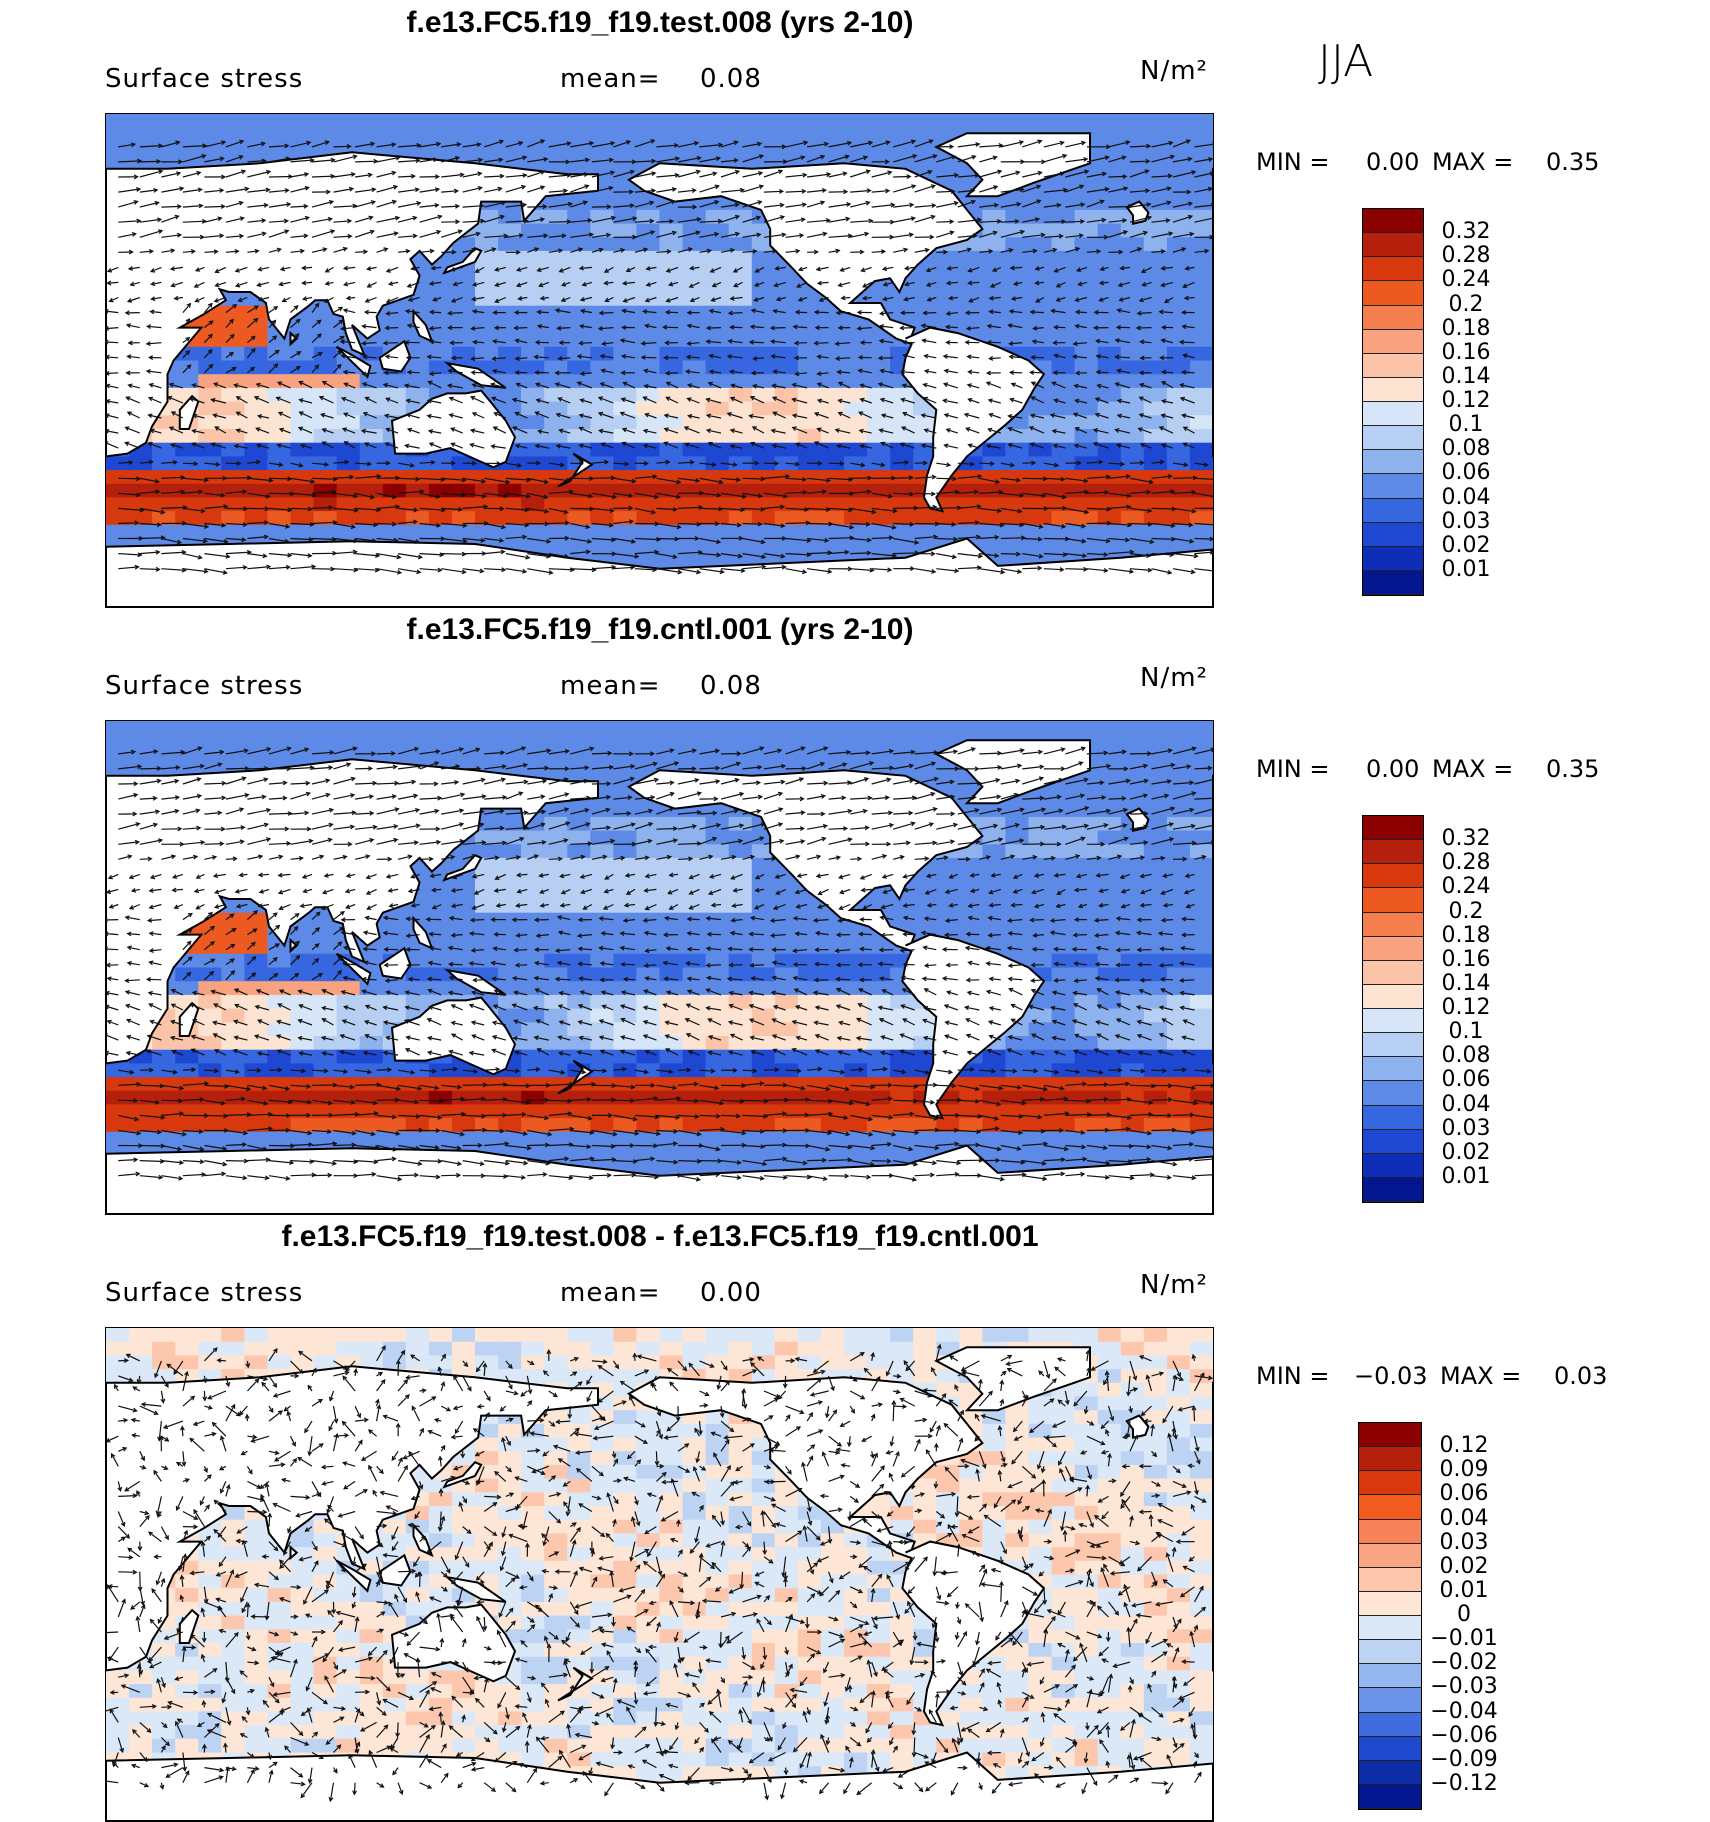 The height and width of the screenshot is (1822, 1710). What do you see at coordinates (1466, 304) in the screenshot?
I see `colorbar-tick-label: 0.2` at bounding box center [1466, 304].